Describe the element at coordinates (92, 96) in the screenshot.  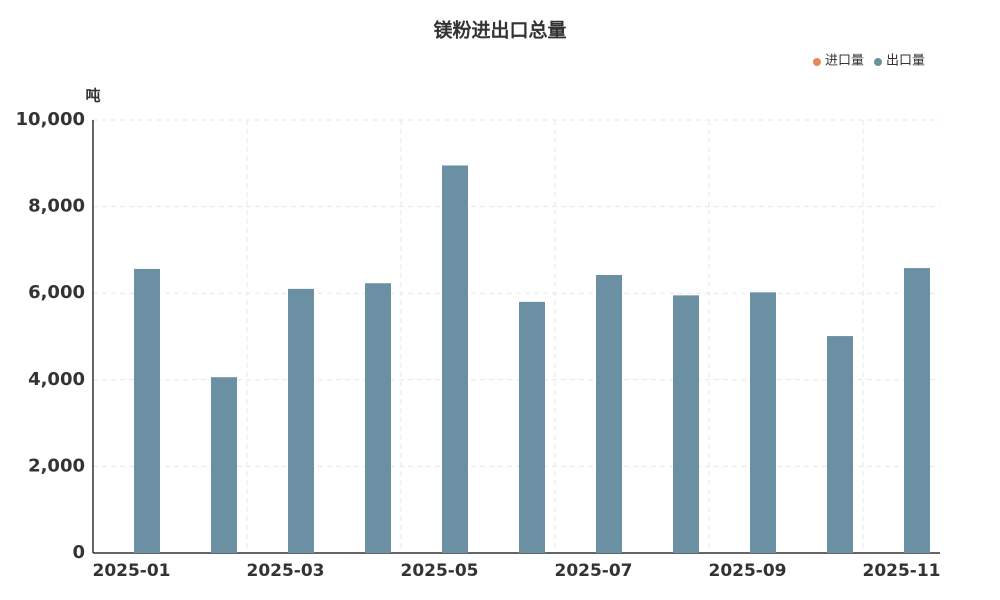
I see `y-unit: 吨` at that location.